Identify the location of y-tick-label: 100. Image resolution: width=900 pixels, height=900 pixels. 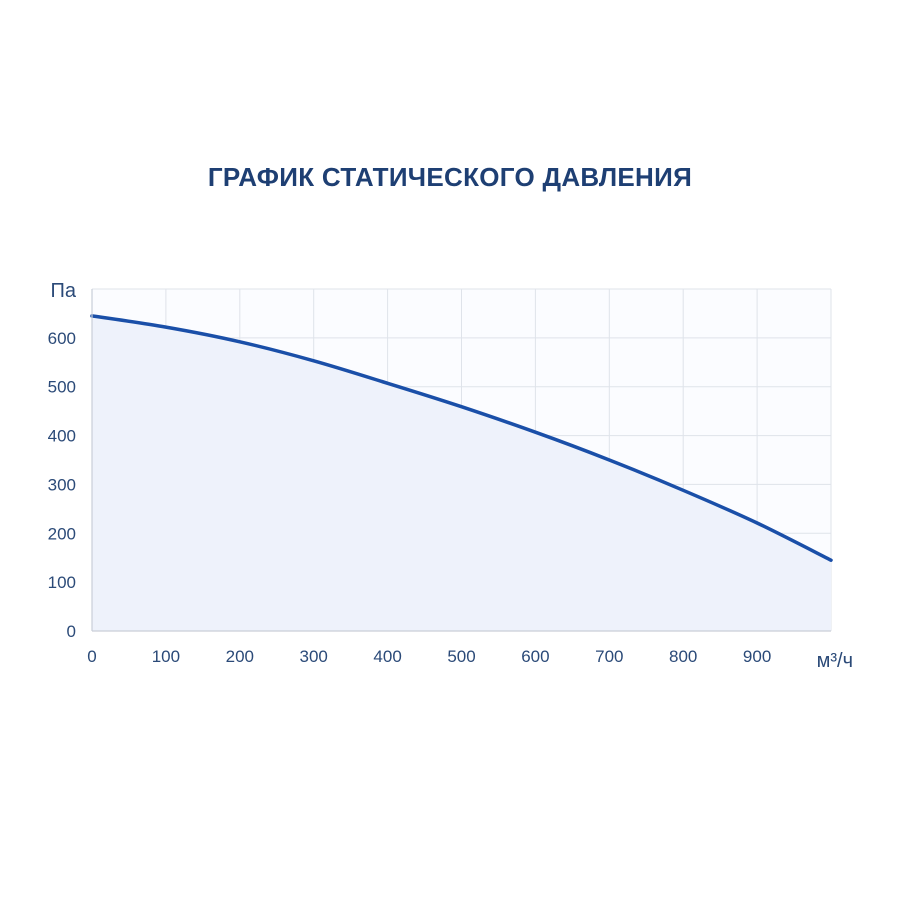
(62, 582).